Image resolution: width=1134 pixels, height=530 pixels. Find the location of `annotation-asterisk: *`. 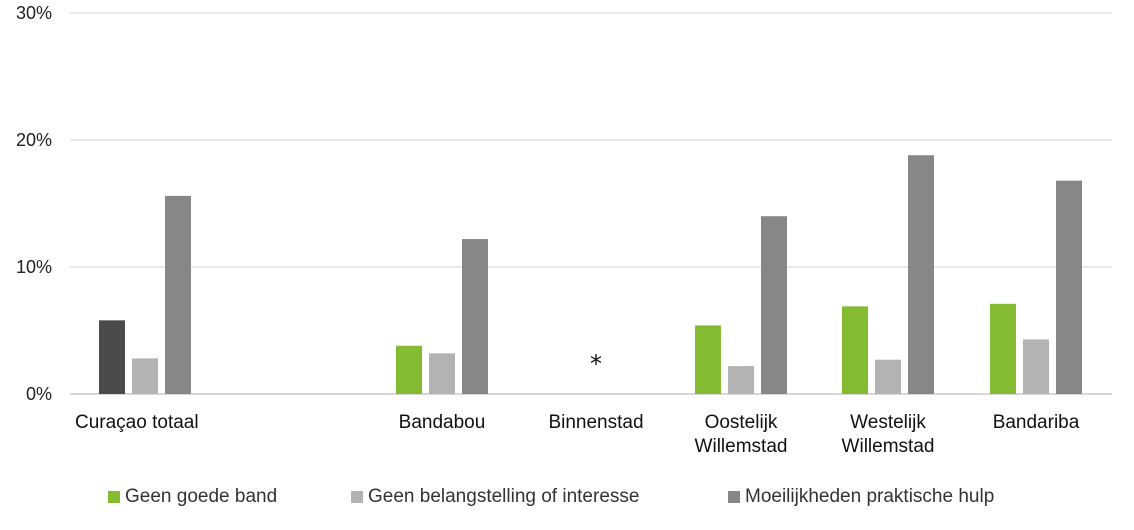

annotation-asterisk: * is located at coordinates (596, 364).